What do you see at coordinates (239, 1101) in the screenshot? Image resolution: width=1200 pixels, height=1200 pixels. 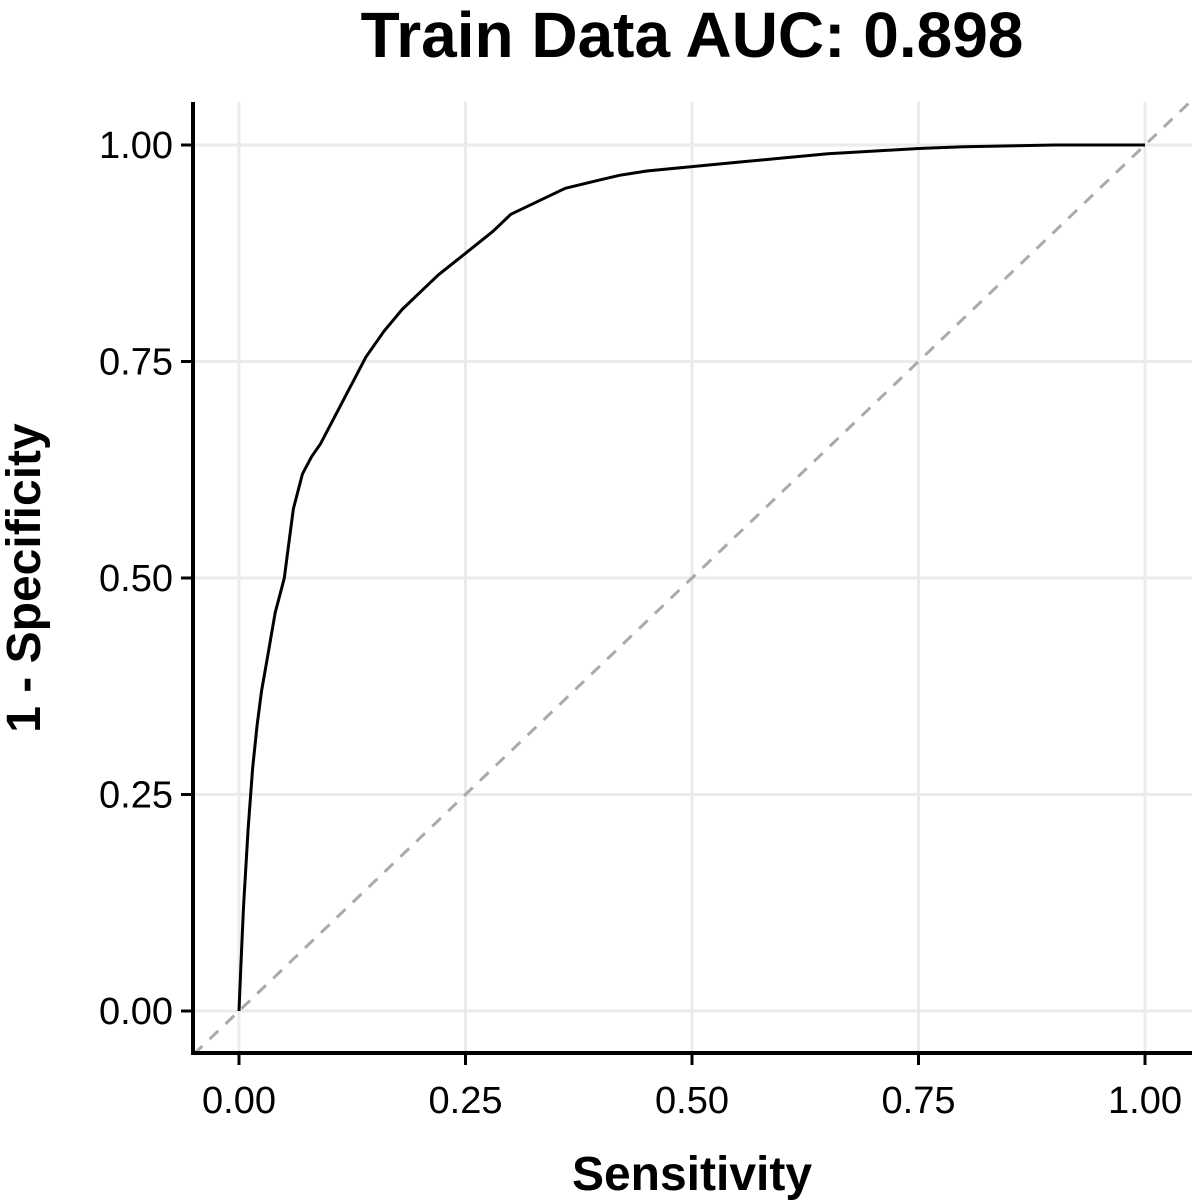 I see `x-tick-label: 0.00` at bounding box center [239, 1101].